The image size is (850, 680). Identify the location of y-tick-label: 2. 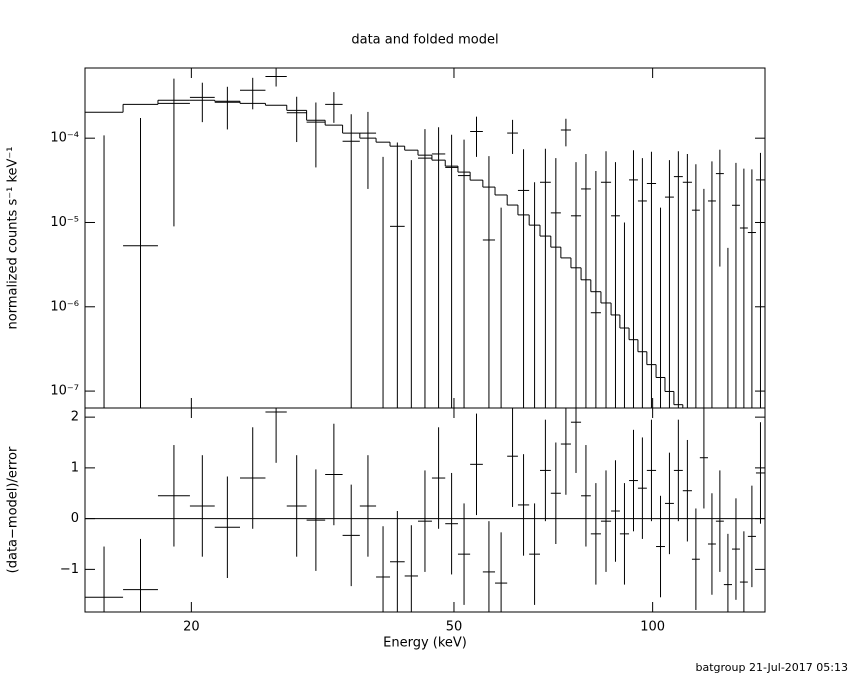
(75, 417).